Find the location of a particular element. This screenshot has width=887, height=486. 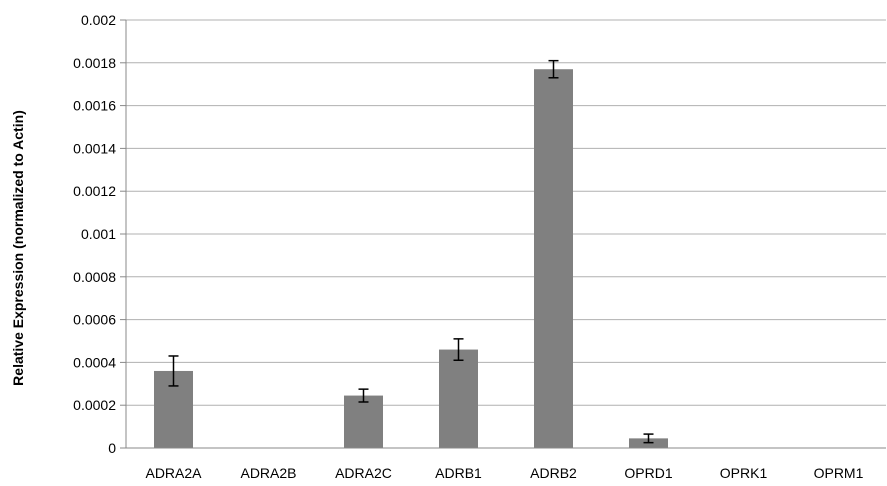

y-tick-label: 0.0004 is located at coordinates (94, 362).